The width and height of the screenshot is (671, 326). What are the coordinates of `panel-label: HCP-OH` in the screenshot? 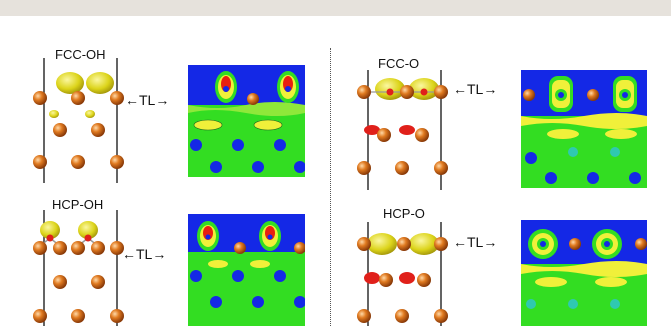 It's located at (78, 204).